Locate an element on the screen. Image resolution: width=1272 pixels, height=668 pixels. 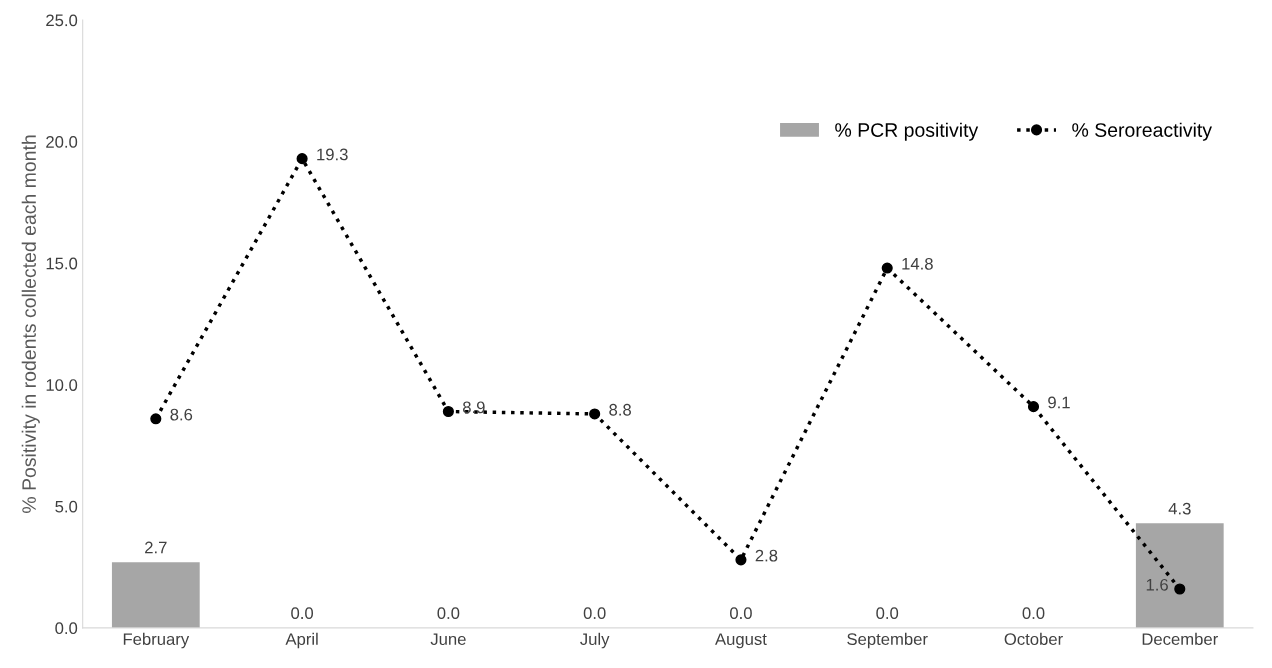
x-tick-label: December is located at coordinates (1180, 639).